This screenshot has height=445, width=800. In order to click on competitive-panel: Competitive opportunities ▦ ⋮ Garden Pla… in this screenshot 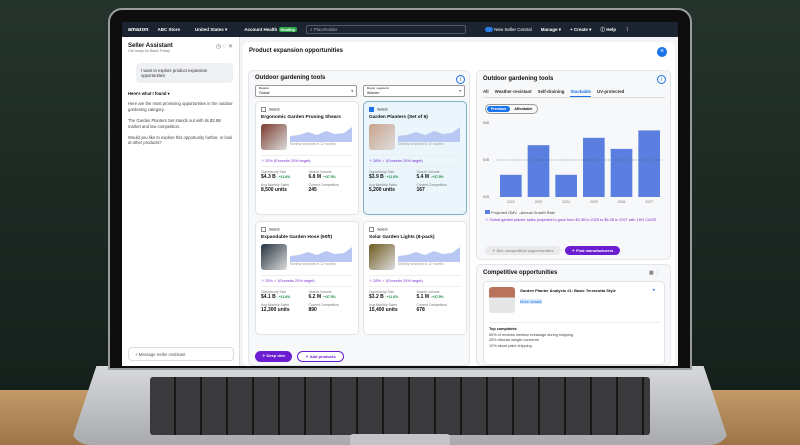, I will do `click(573, 315)`.